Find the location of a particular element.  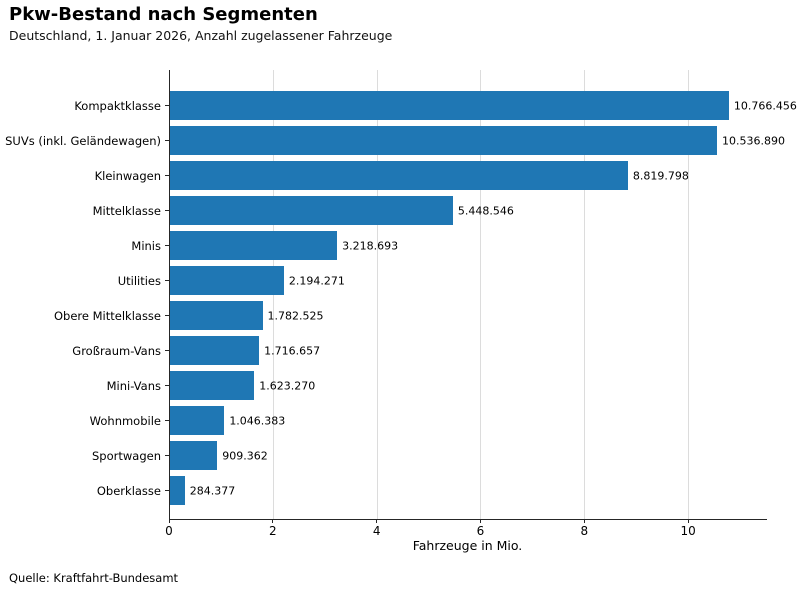

x-tick-label: 2 is located at coordinates (272, 531).